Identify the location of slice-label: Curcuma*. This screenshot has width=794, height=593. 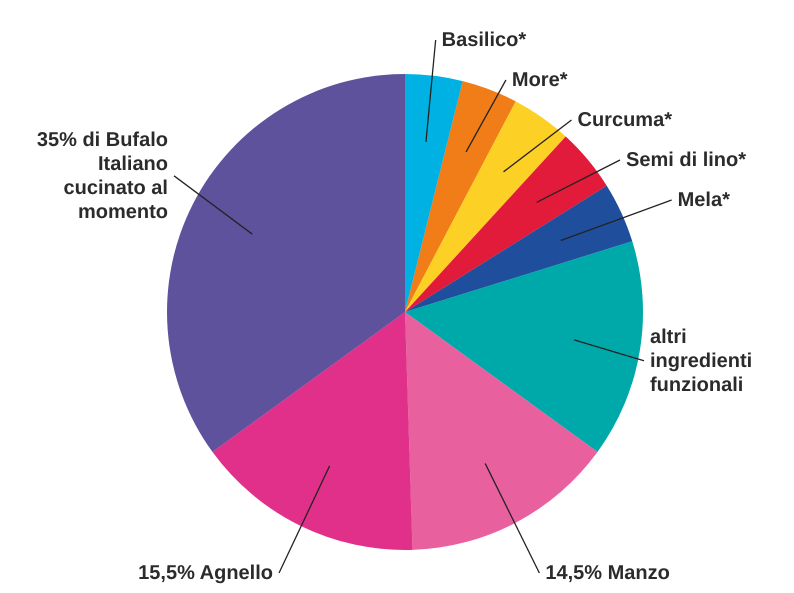
(625, 120).